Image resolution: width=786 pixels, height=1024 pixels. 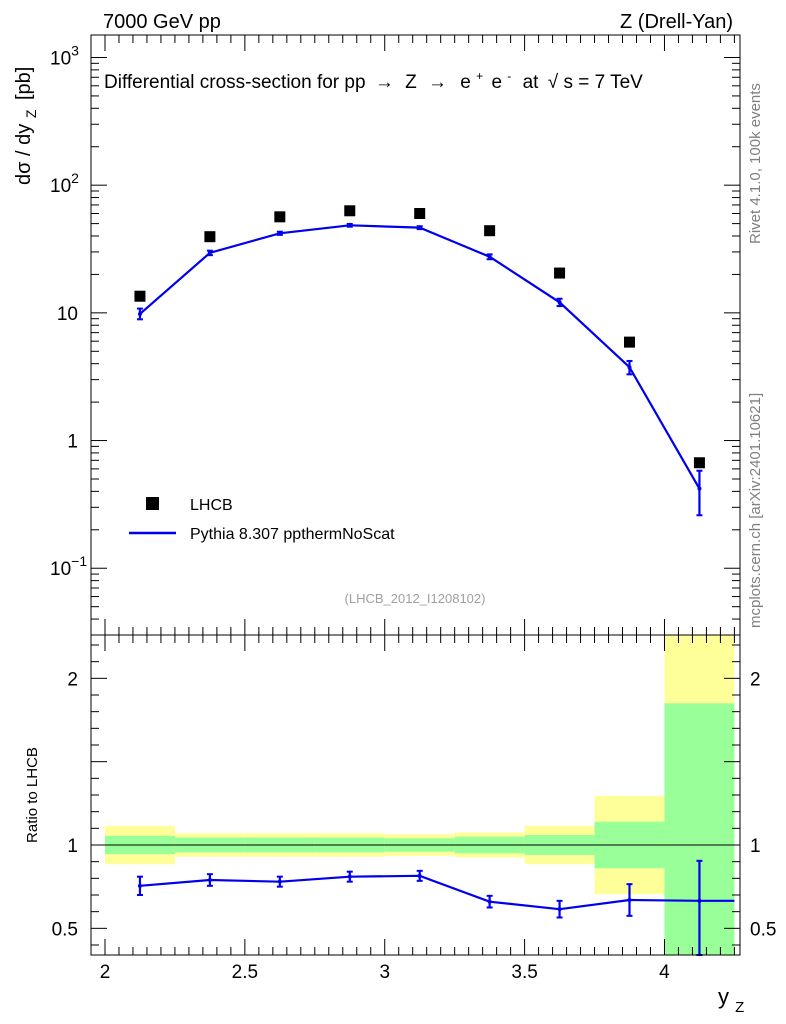 I want to click on analysis-id-label: (LHCB_2012_I1208102), so click(x=415, y=598).